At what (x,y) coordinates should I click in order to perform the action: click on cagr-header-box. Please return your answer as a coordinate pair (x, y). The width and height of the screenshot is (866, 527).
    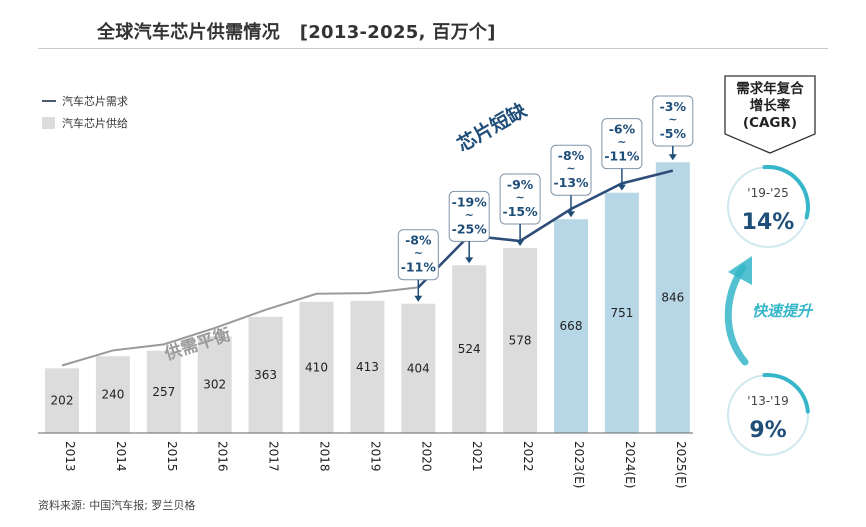
    Looking at the image, I should click on (770, 114).